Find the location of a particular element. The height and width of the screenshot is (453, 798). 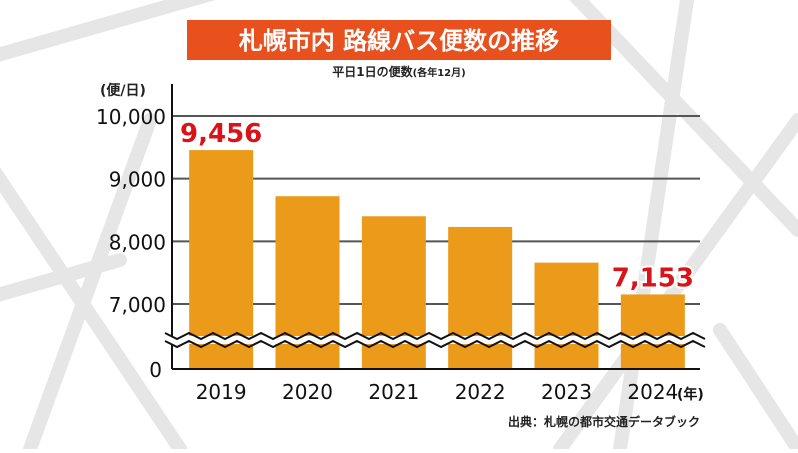

y-axis-unit: (便/日) is located at coordinates (123, 90).